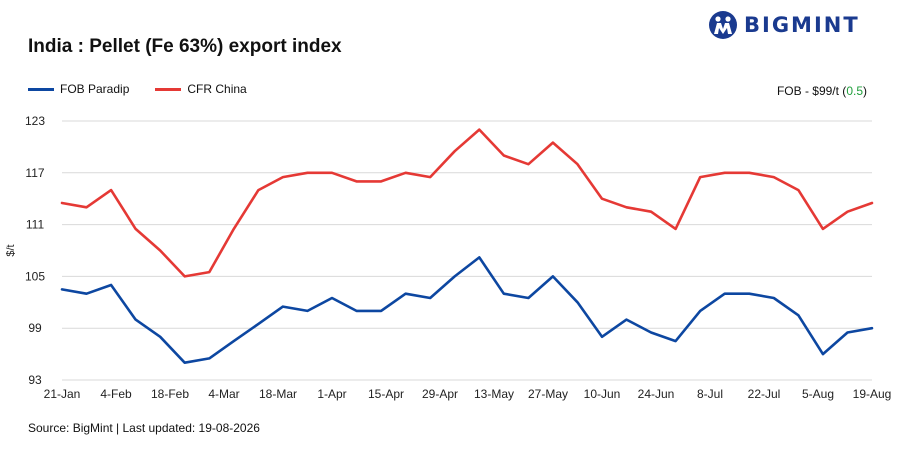 The width and height of the screenshot is (911, 457). What do you see at coordinates (818, 394) in the screenshot?
I see `x-tick-label: 5-Aug` at bounding box center [818, 394].